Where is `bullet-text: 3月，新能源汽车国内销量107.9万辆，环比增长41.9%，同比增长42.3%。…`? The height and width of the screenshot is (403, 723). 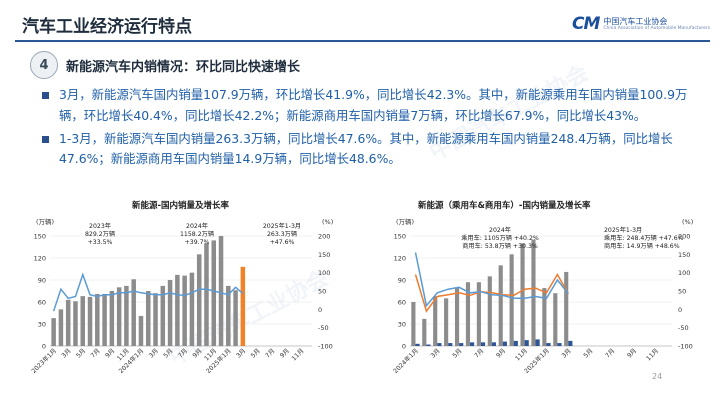
bullet-text: 3月，新能源汽车国内销量107.9万辆，环比增长41.9%，同比增长42.3%。… is located at coordinates (373, 105).